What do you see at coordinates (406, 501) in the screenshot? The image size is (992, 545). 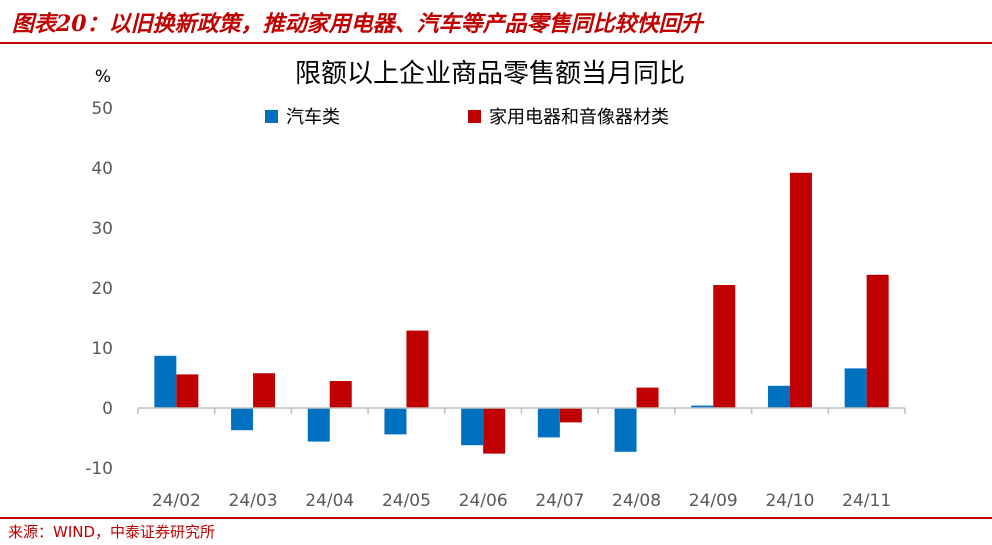 I see `x-tick-label: 24/05` at bounding box center [406, 501].